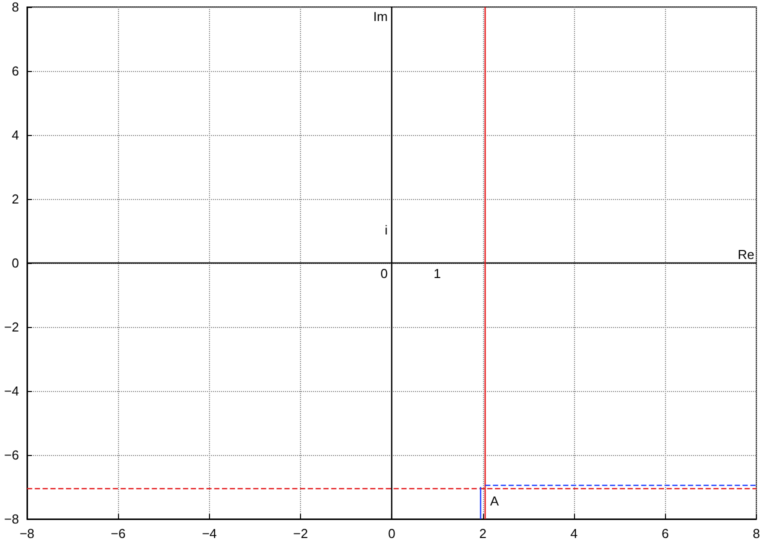 The width and height of the screenshot is (763, 542). Describe the element at coordinates (11, 391) in the screenshot. I see `y-tick-label: −4` at that location.